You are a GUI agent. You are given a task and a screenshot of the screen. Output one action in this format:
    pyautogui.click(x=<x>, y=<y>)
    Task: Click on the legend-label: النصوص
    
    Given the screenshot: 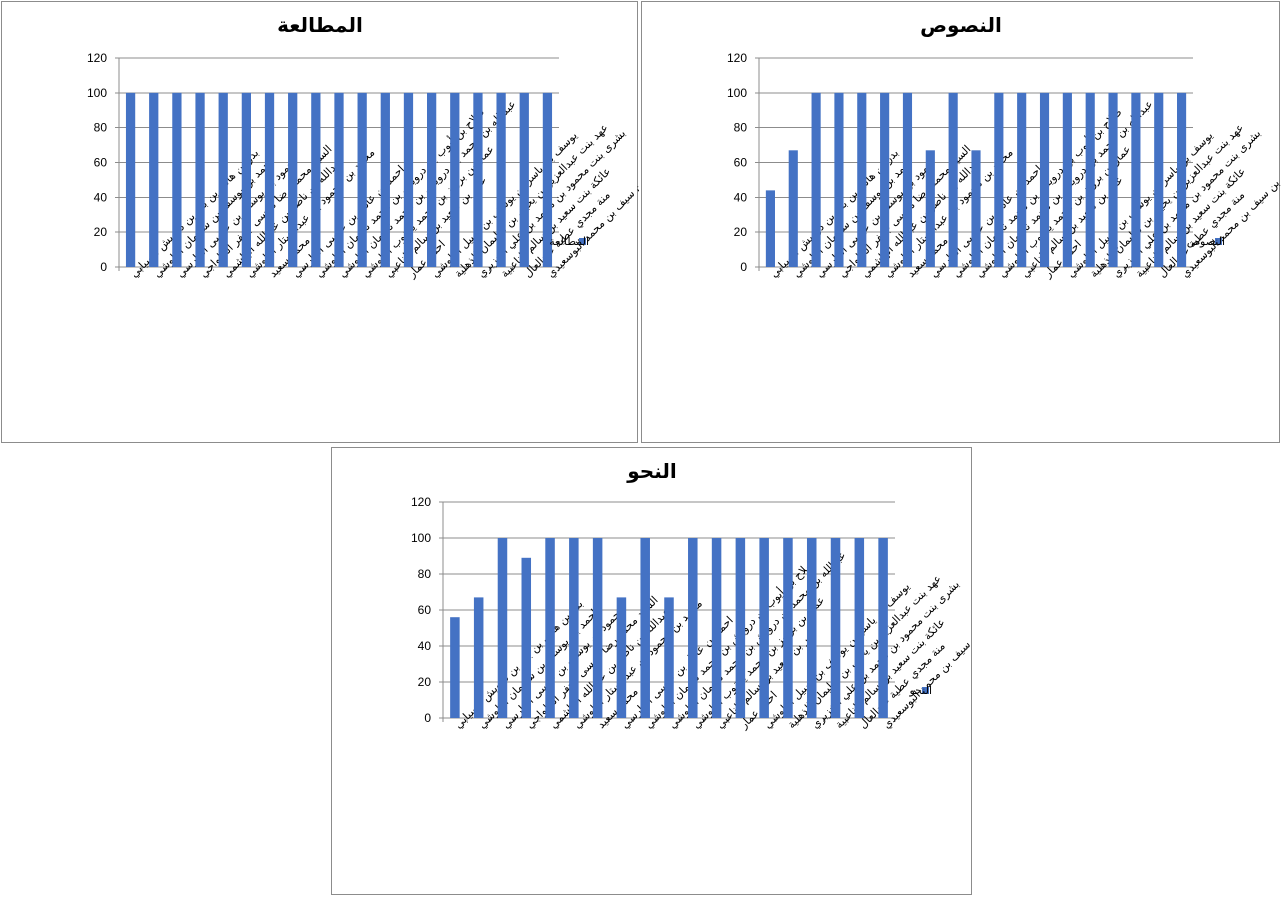 What is the action you would take?
    pyautogui.click(x=1206, y=241)
    